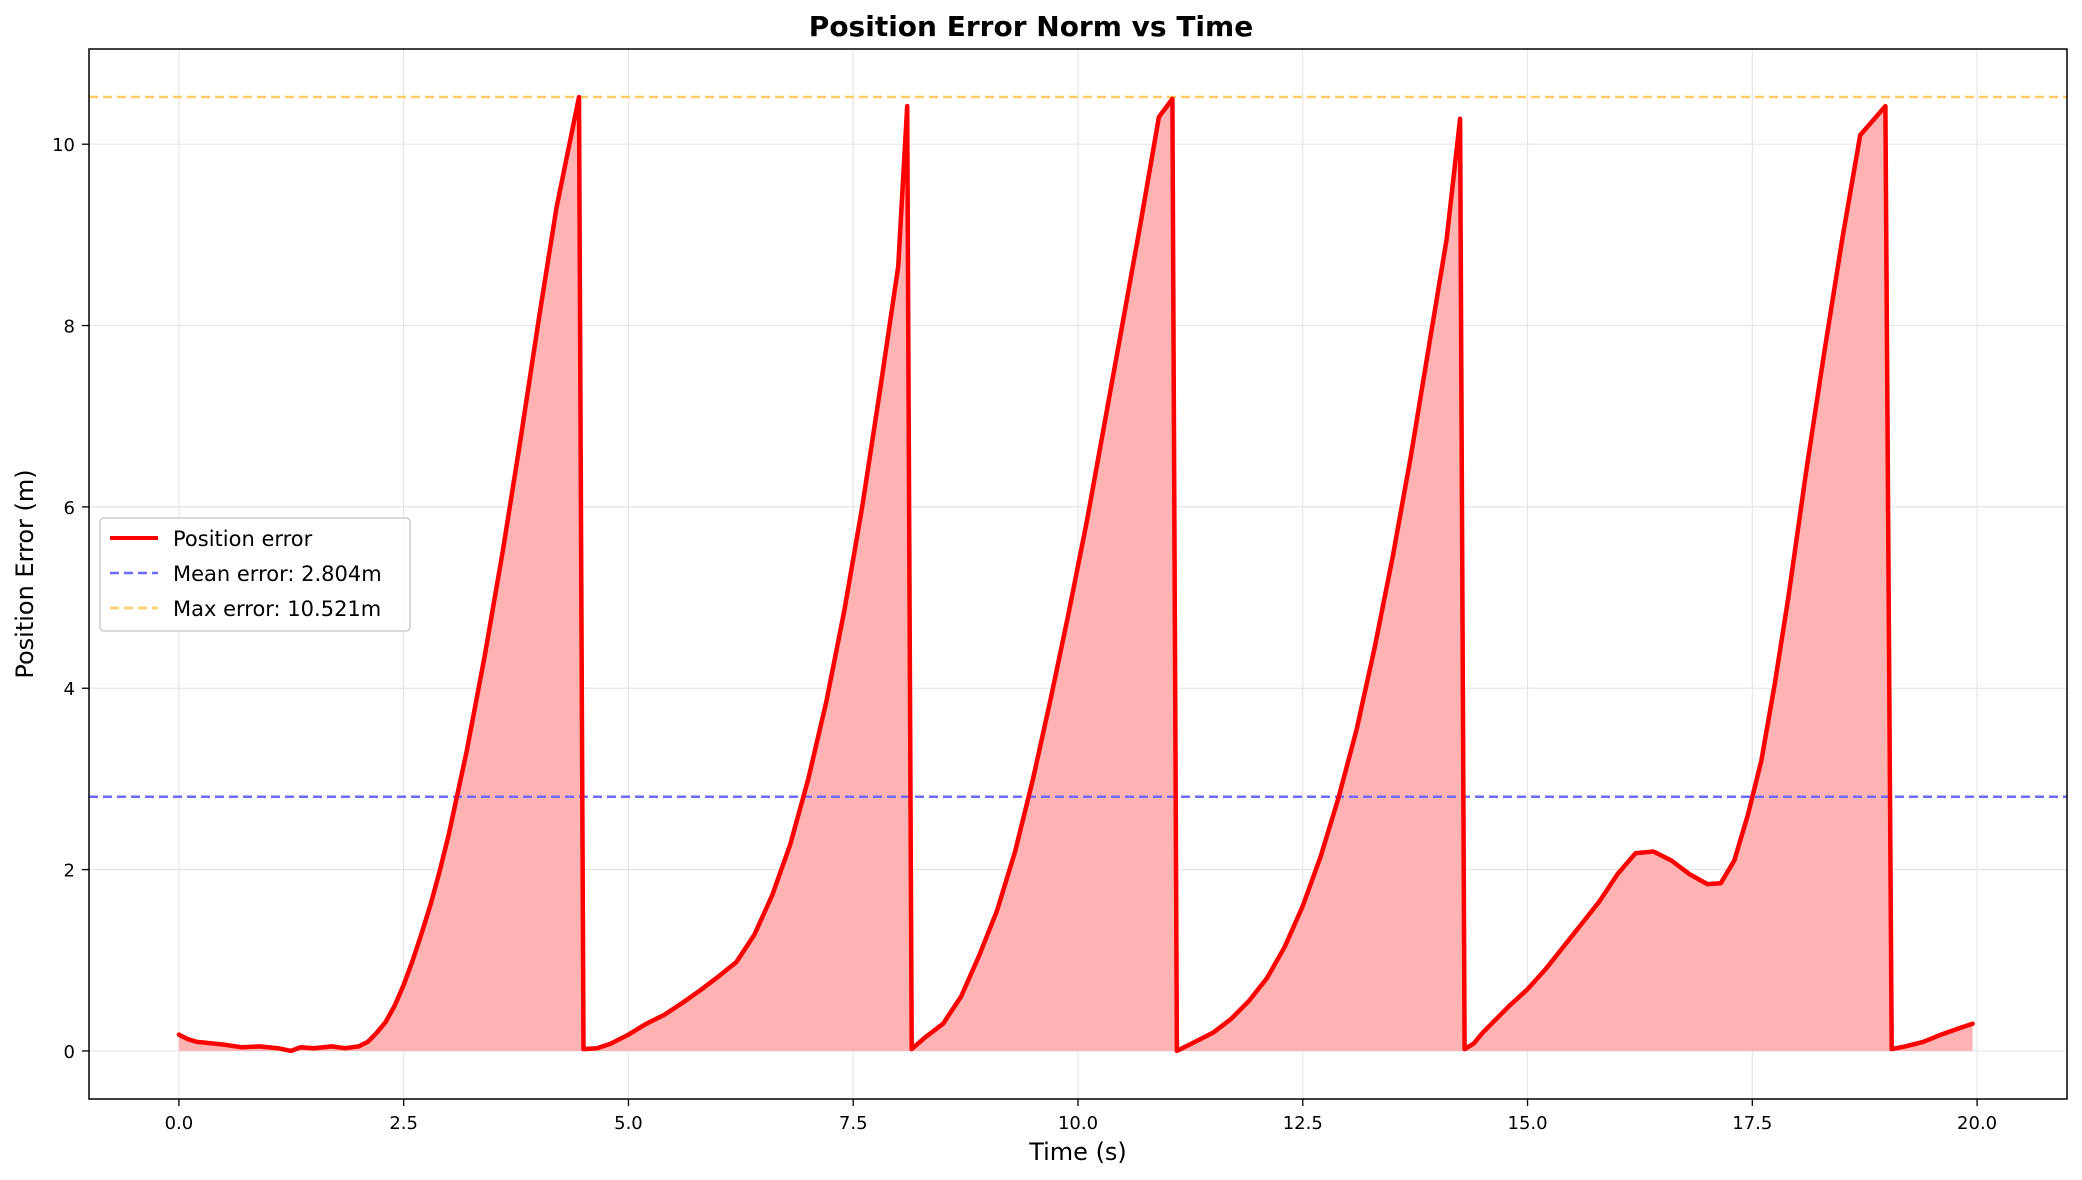 Image resolution: width=2082 pixels, height=1180 pixels. What do you see at coordinates (69, 689) in the screenshot?
I see `y-tick-label: 4` at bounding box center [69, 689].